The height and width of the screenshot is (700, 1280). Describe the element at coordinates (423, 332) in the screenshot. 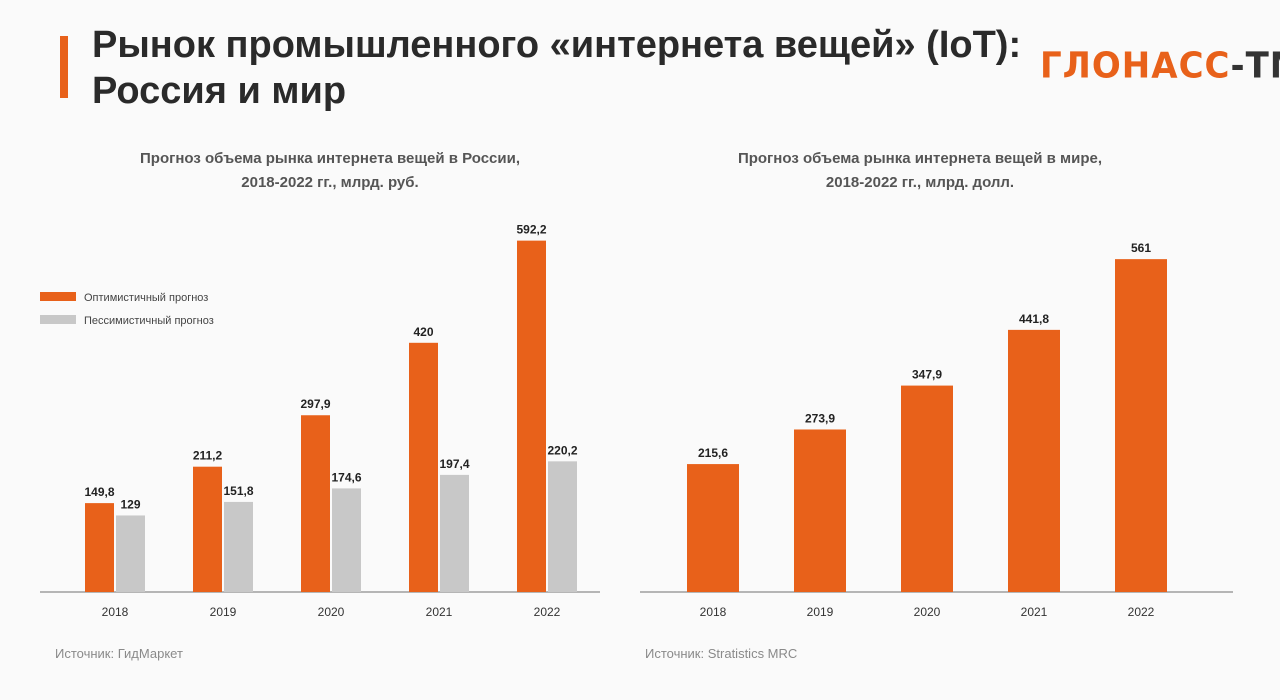

I see `data-label-2021-s0: 420` at that location.